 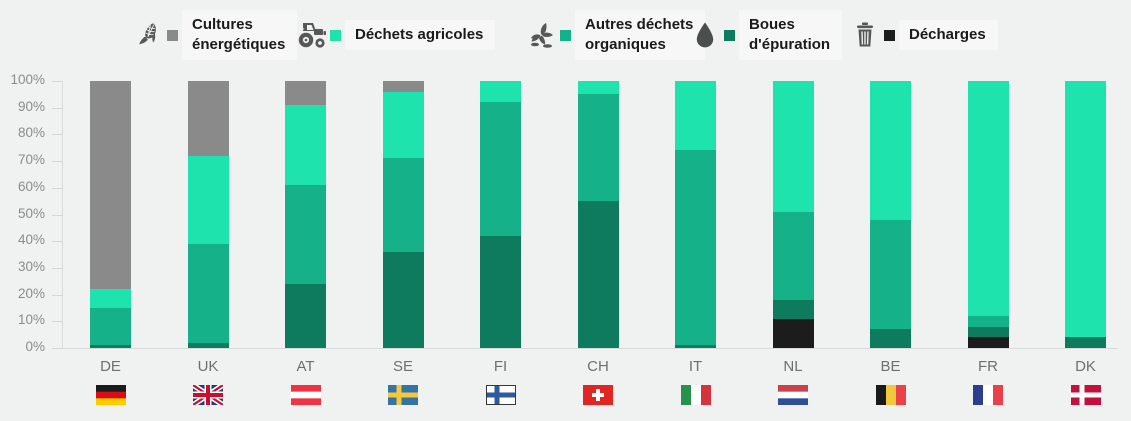 I want to click on bar-IT, so click(x=695, y=214).